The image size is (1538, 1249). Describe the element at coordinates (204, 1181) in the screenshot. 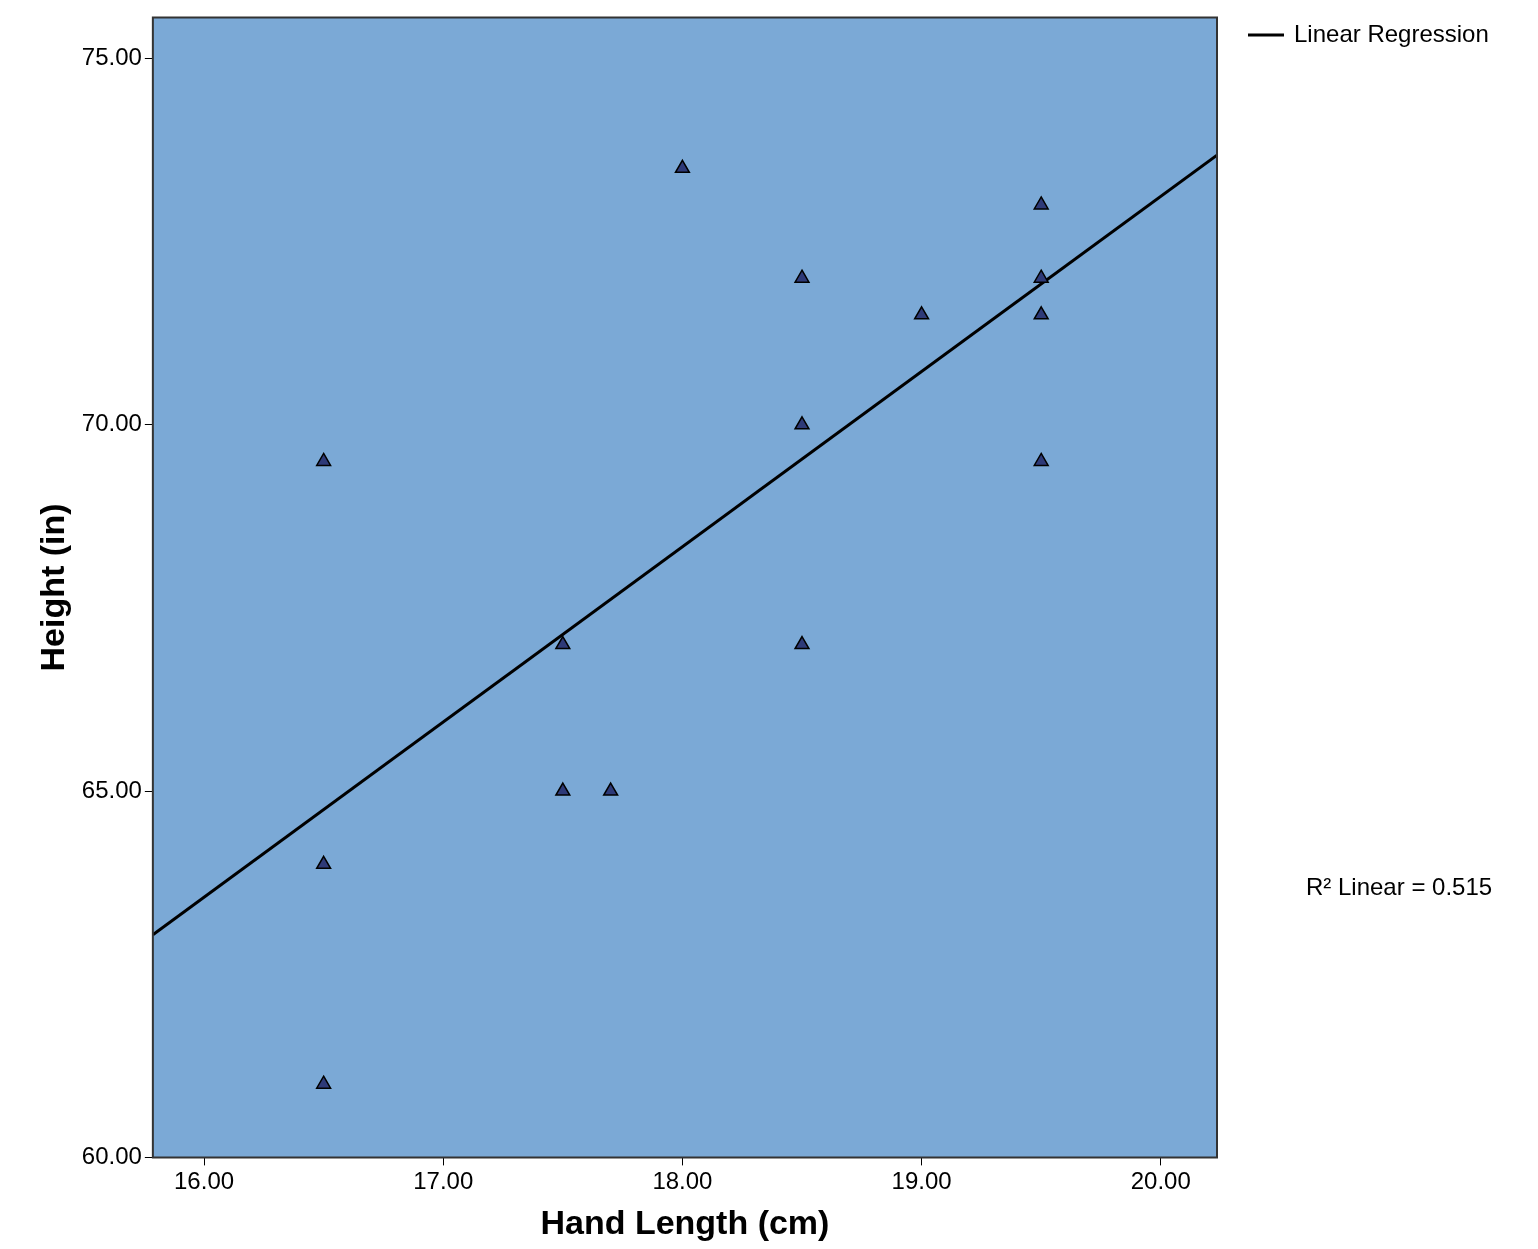

I see `x-tick-label: 16.00` at that location.